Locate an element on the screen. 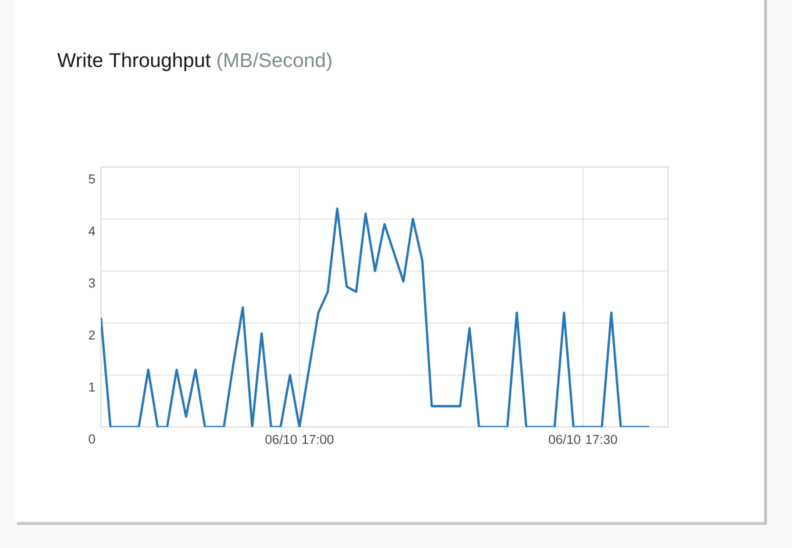 The width and height of the screenshot is (792, 548). chart-subtitle: (MB/Second) is located at coordinates (275, 62).